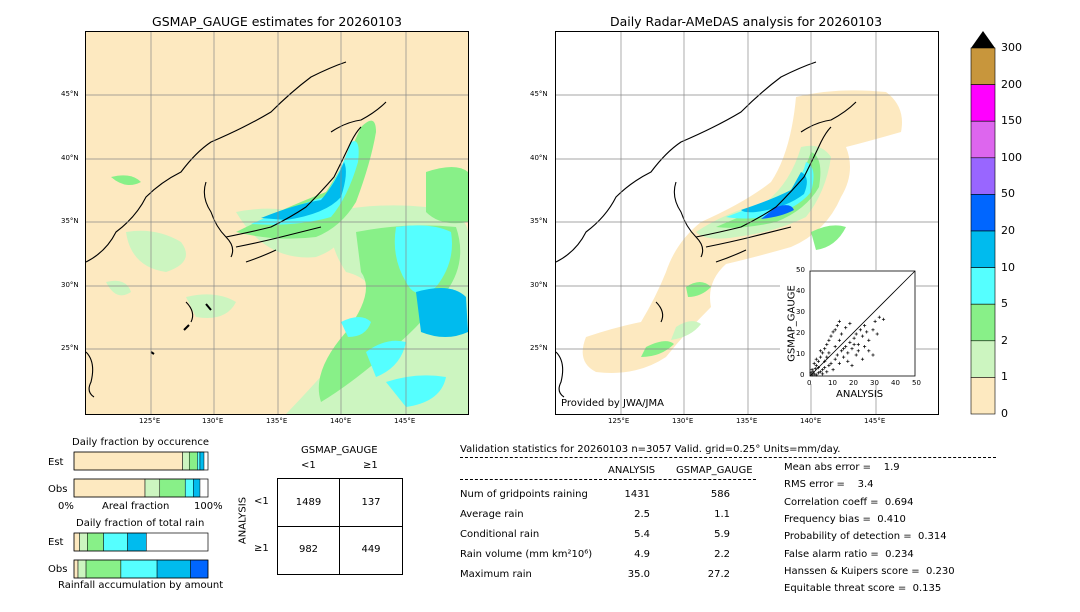  Describe the element at coordinates (800, 291) in the screenshot. I see `scatter-ytick-40: 40` at that location.